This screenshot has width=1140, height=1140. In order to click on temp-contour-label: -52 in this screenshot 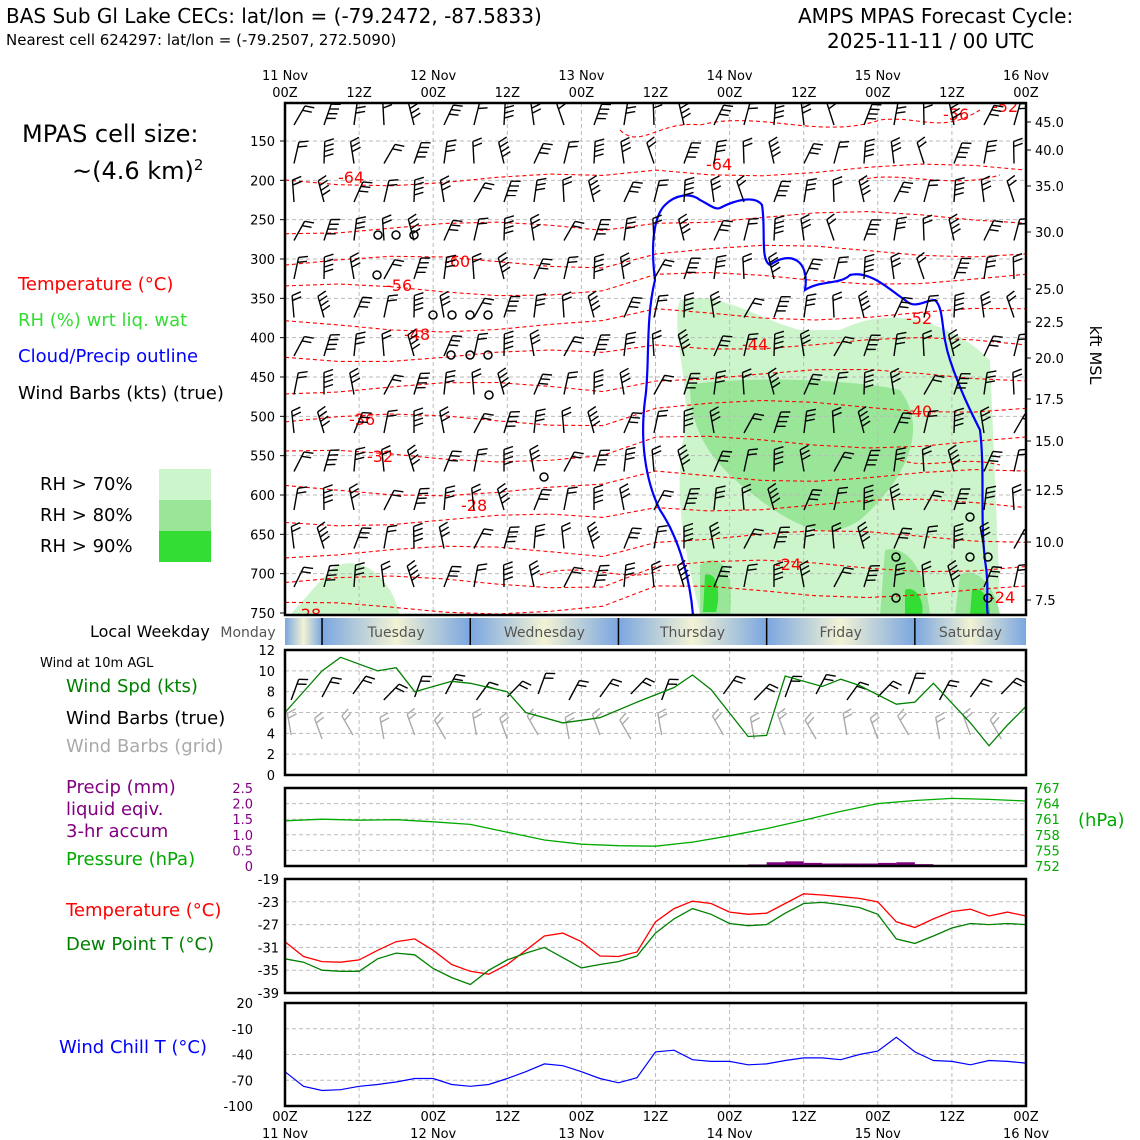, I will do `click(919, 318)`.